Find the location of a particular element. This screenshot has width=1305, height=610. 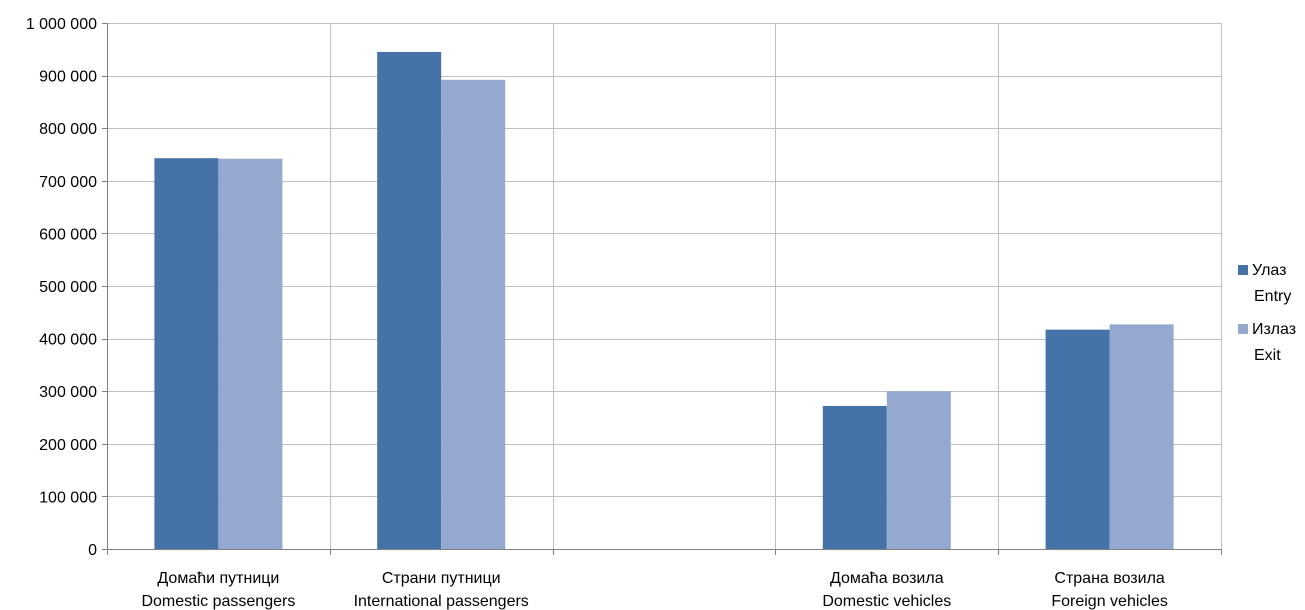

legend-label2-entry: Entry is located at coordinates (1272, 296).